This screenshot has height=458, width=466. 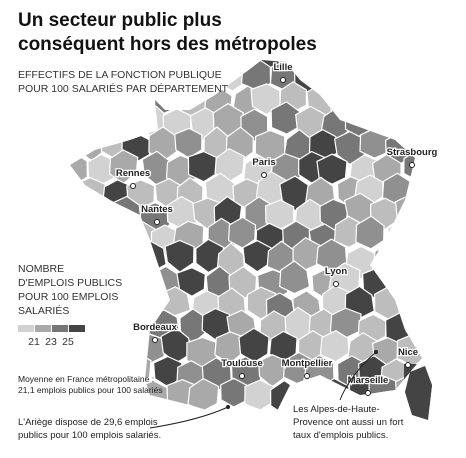 I want to click on legend-tick: 21, so click(x=34, y=342).